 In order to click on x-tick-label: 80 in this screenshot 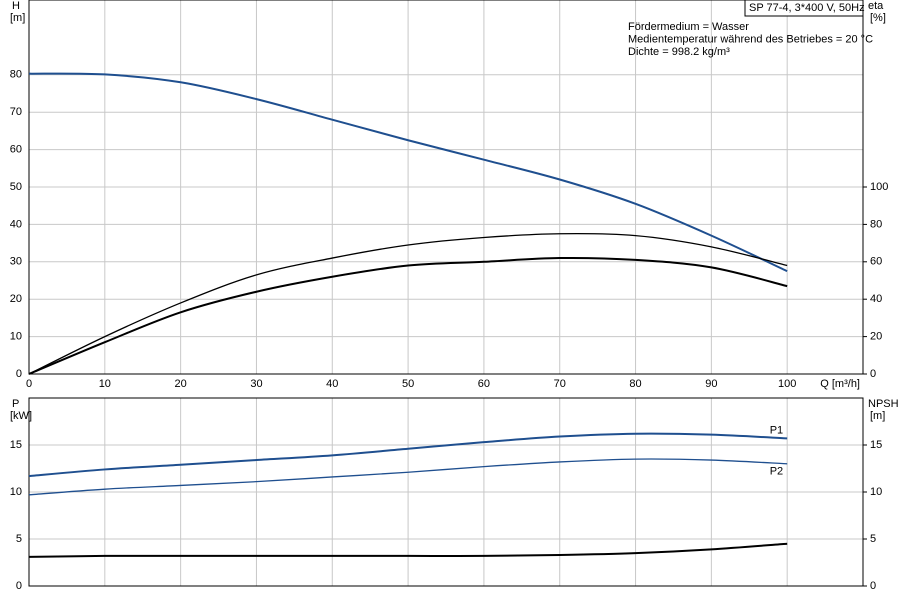, I will do `click(635, 384)`.